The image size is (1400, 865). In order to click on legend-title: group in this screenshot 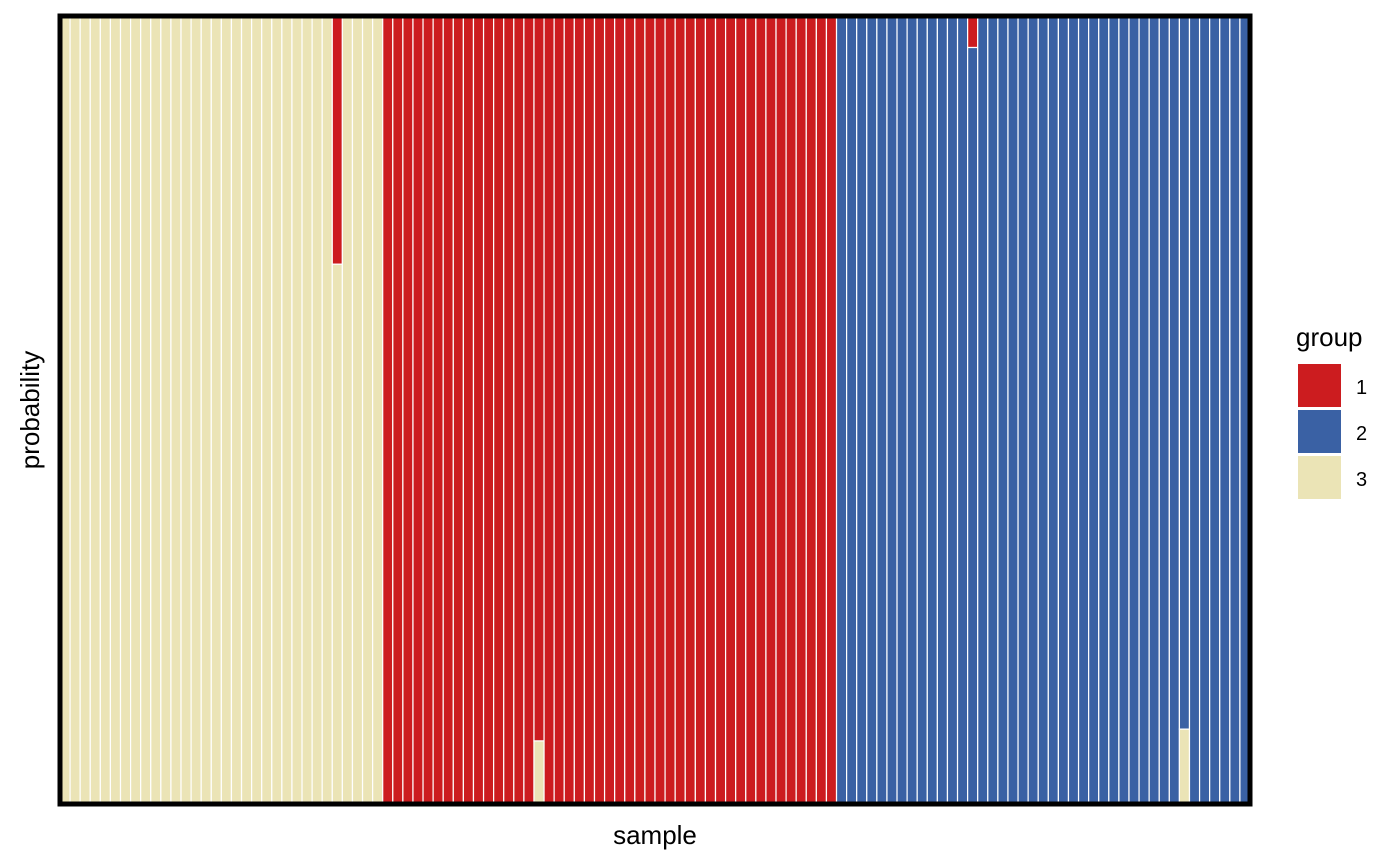, I will do `click(1329, 337)`.